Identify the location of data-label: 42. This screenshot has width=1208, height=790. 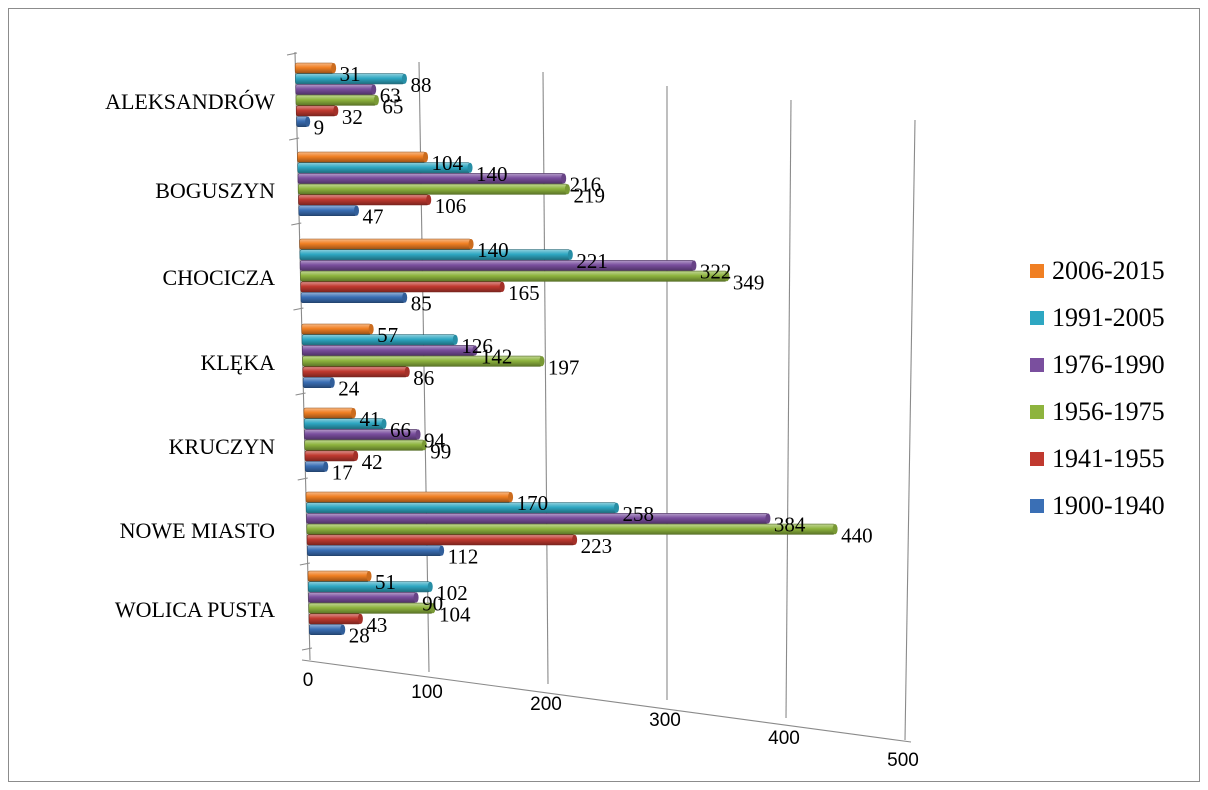
(372, 462).